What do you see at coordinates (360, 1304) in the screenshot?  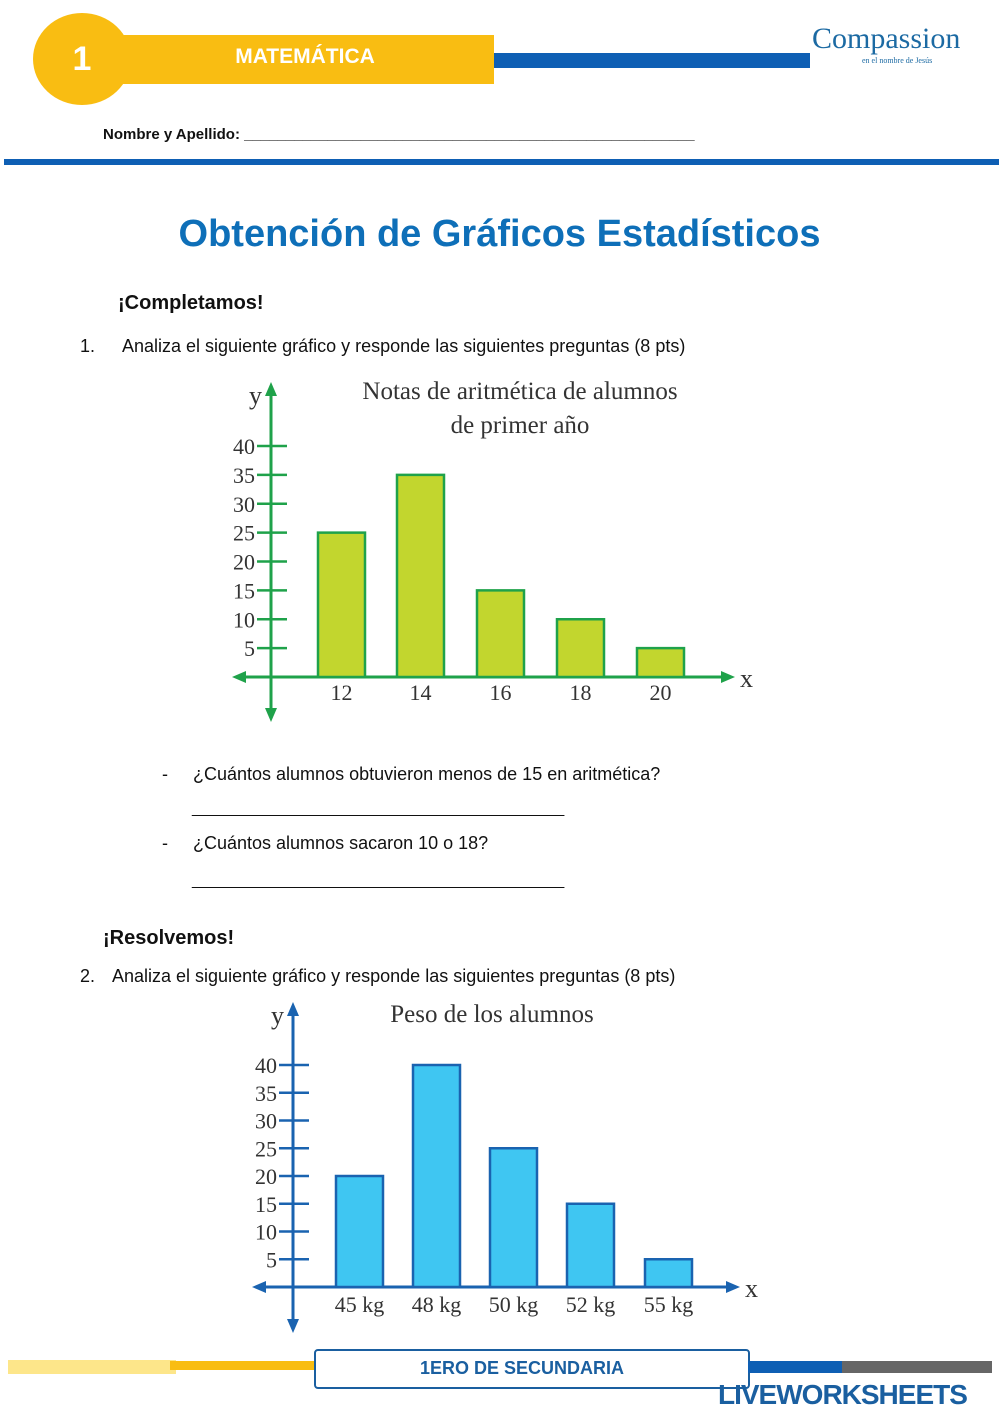 I see `x-tick-label: 45 kg` at bounding box center [360, 1304].